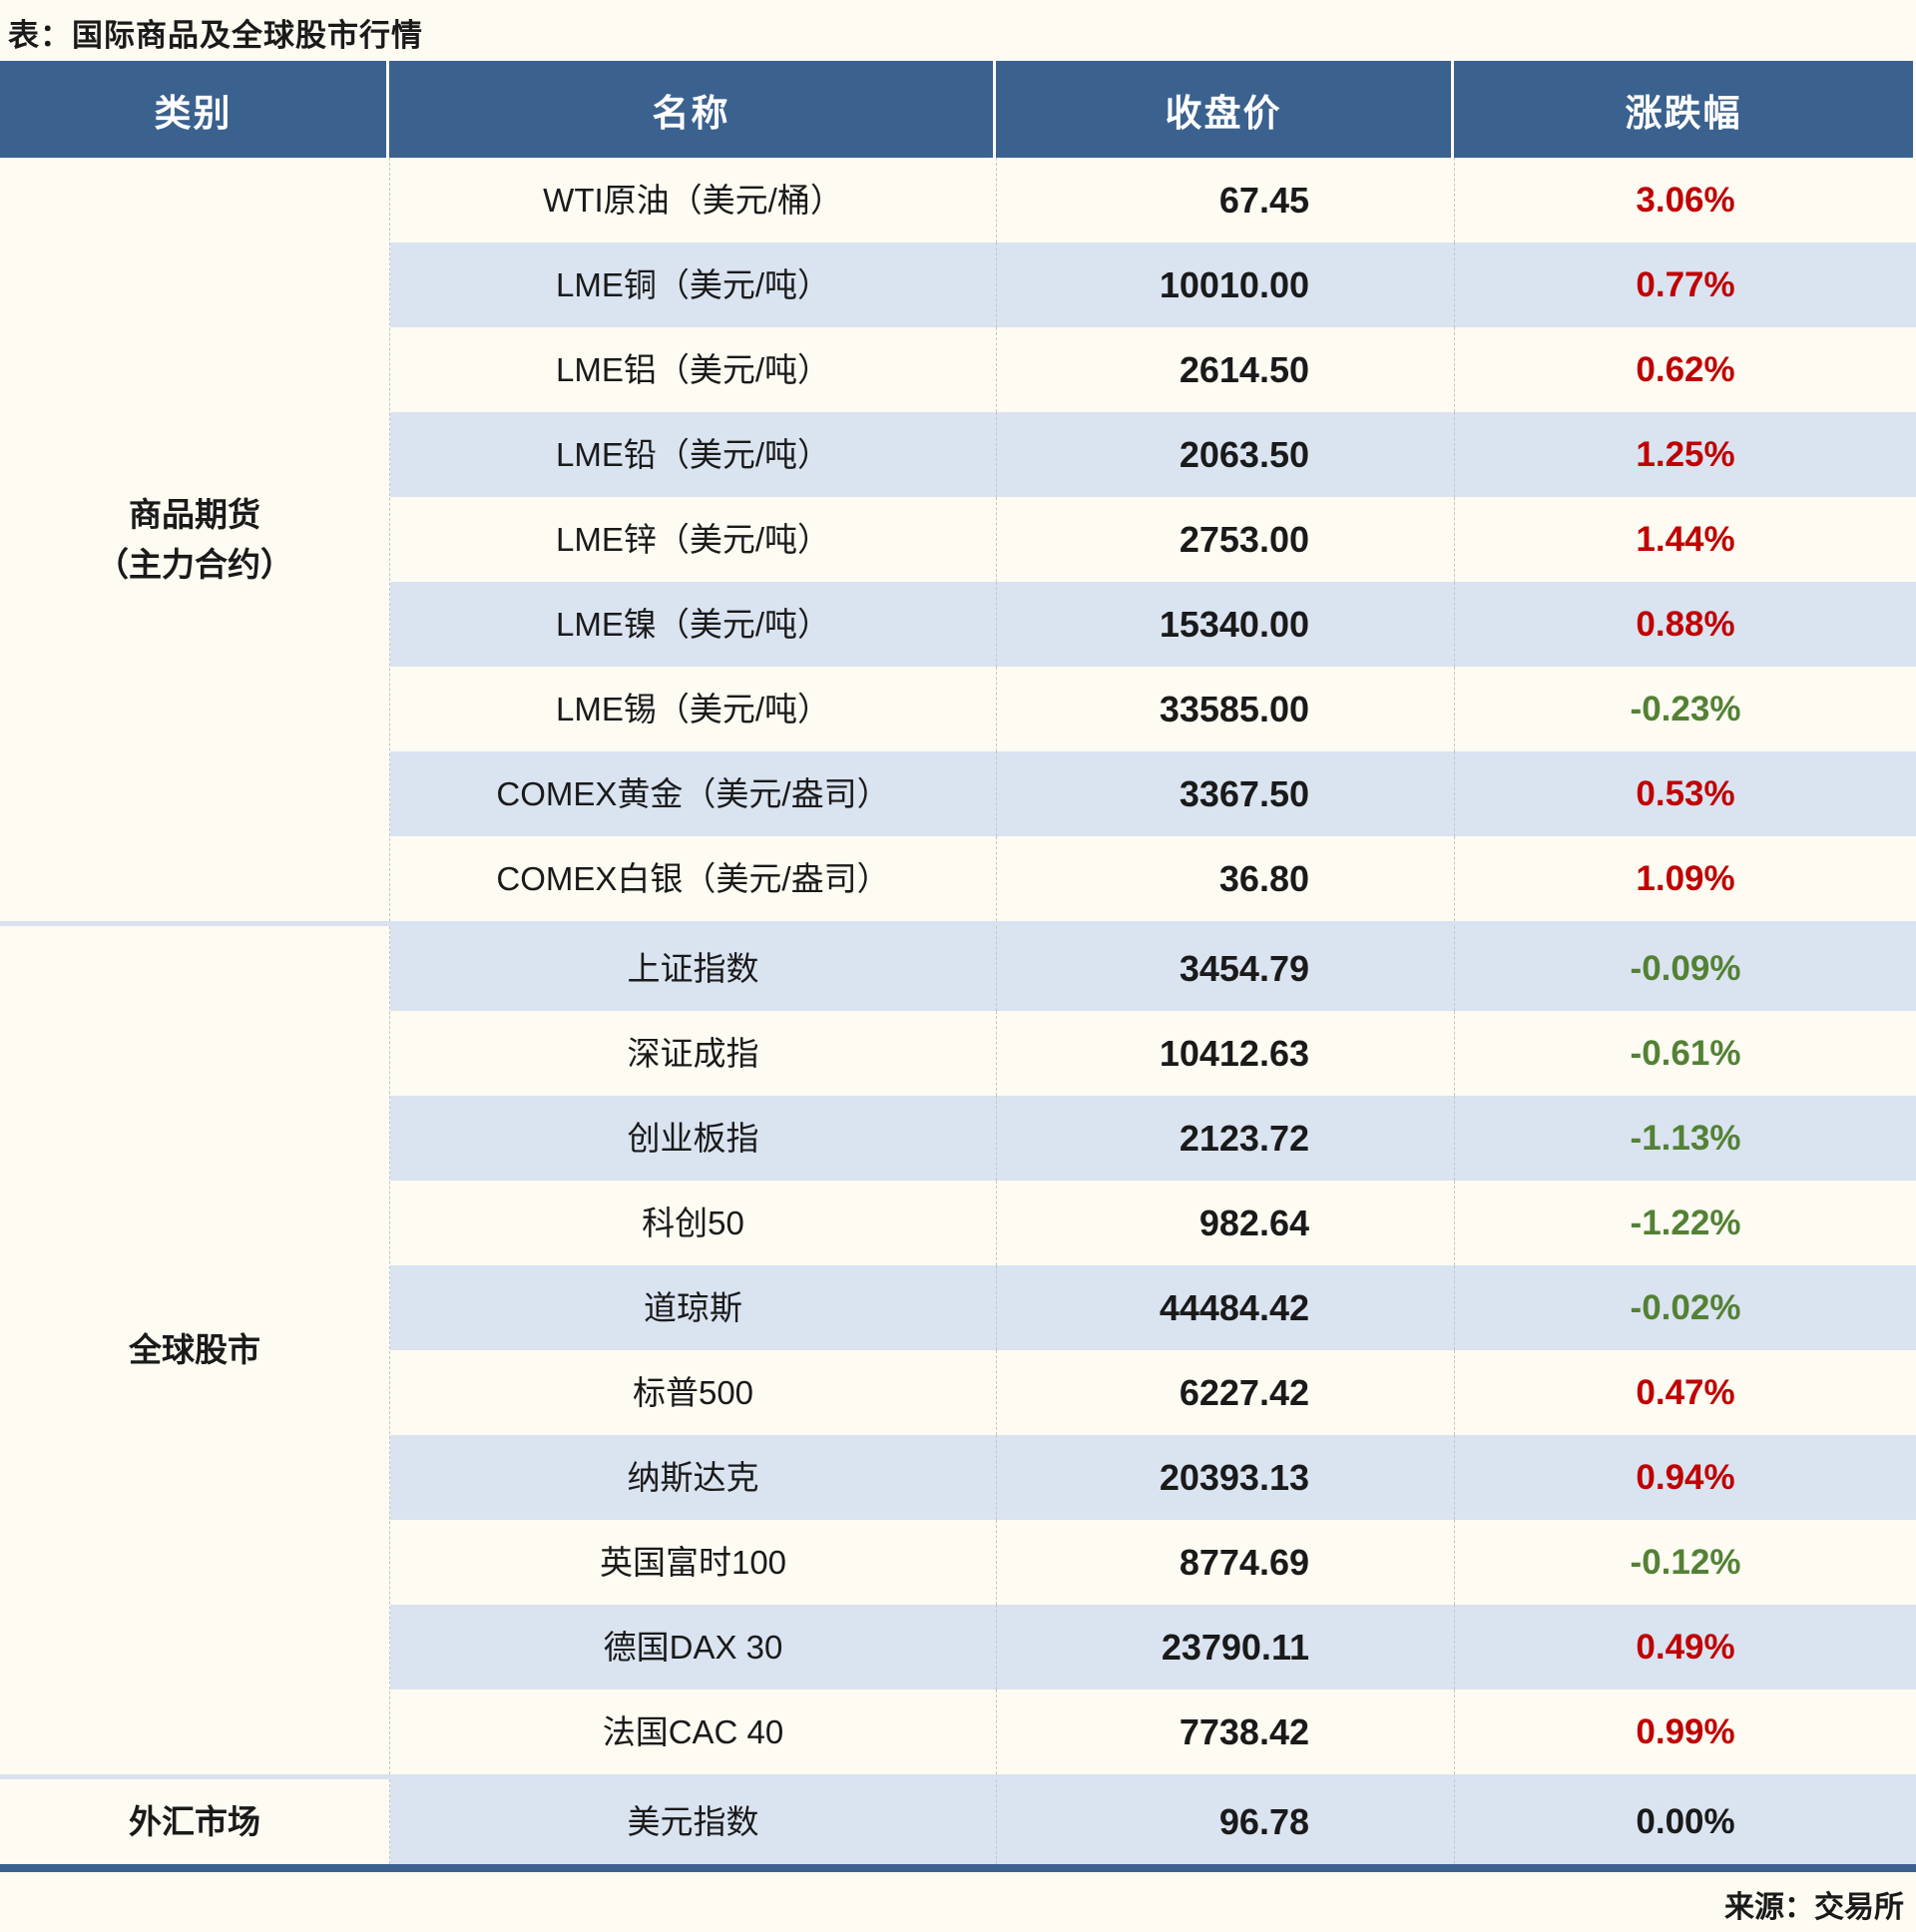  I want to click on table-row: LME铝（美元/吨） 2614.50 0.62%, so click(1153, 369).